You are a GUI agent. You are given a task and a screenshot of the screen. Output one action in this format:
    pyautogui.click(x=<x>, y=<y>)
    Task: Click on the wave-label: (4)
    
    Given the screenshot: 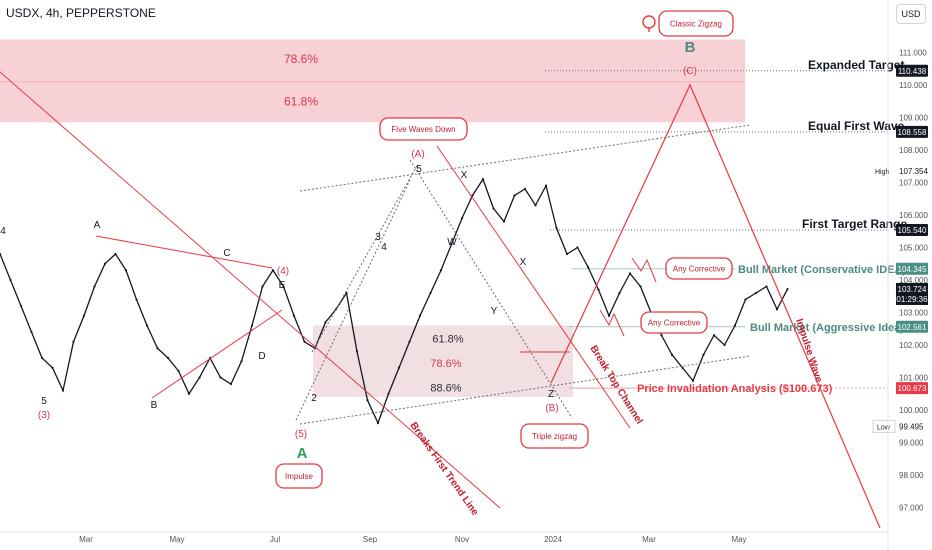 What is the action you would take?
    pyautogui.click(x=283, y=271)
    